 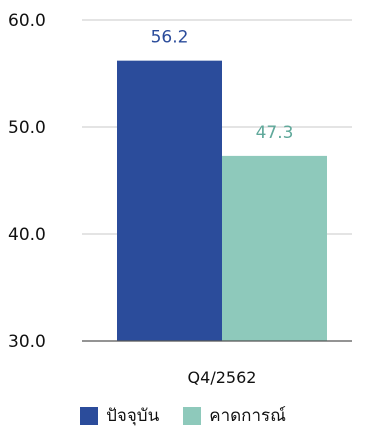 I want to click on x-category-label: Q4/2562, so click(x=222, y=377).